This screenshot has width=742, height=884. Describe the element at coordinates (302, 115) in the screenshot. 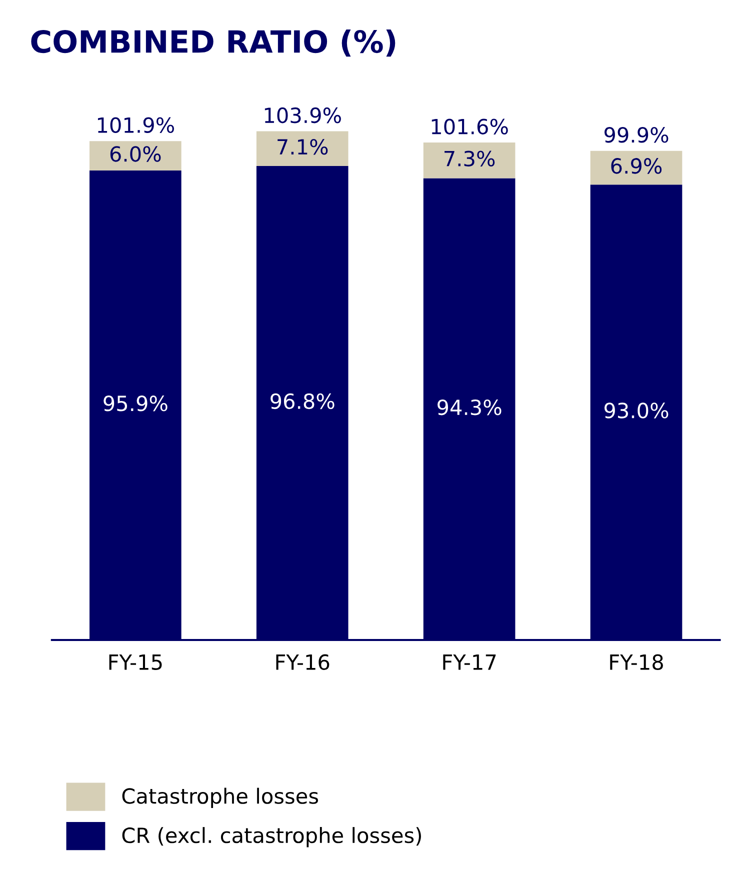

I see `total-label: 103.9%` at that location.